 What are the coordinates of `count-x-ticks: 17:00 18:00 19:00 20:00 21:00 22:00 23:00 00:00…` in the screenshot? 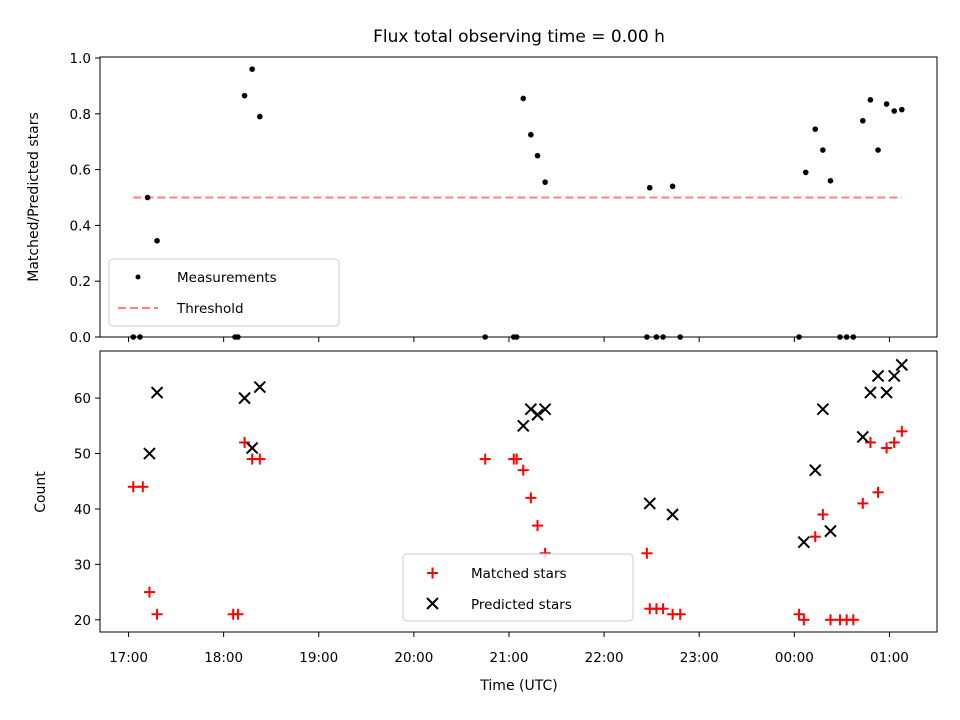 It's located at (509, 649).